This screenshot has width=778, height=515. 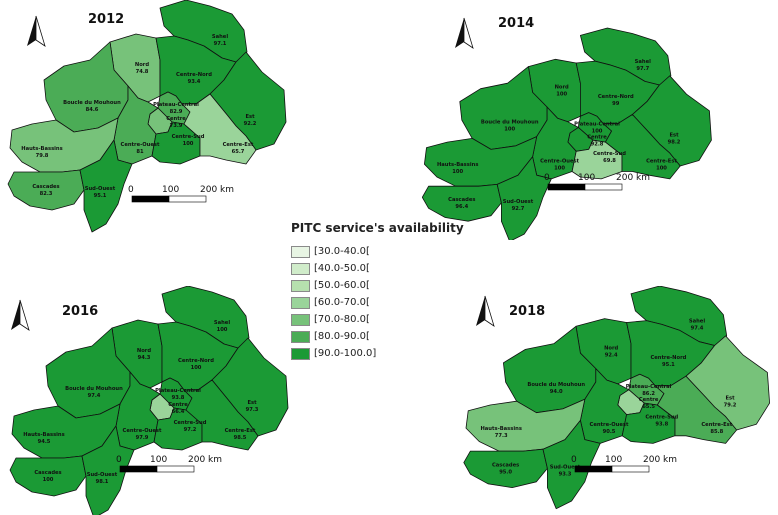 I want to click on region-value-label: 74.8, so click(x=142, y=72).